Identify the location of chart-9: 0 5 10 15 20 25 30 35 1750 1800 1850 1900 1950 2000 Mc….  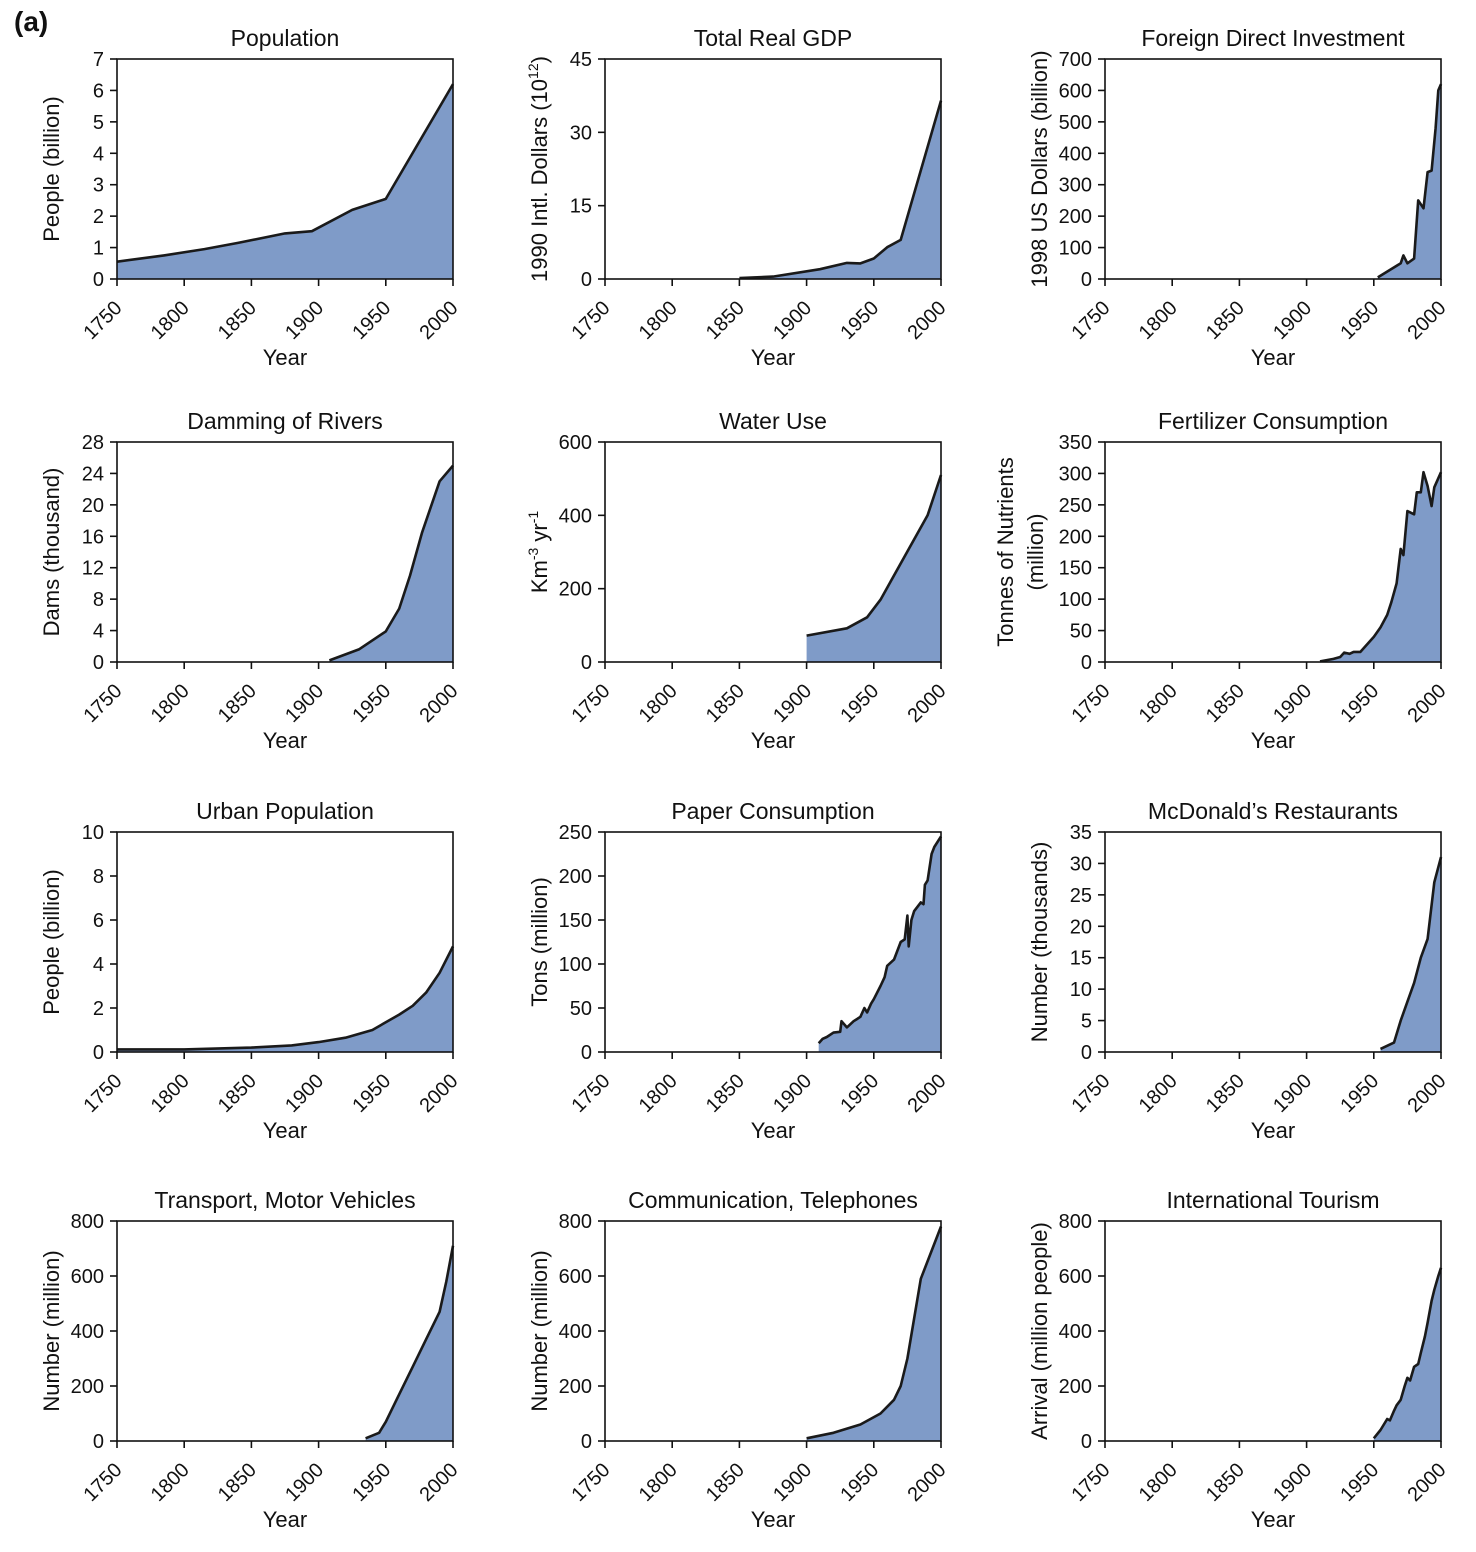
(1239, 970).